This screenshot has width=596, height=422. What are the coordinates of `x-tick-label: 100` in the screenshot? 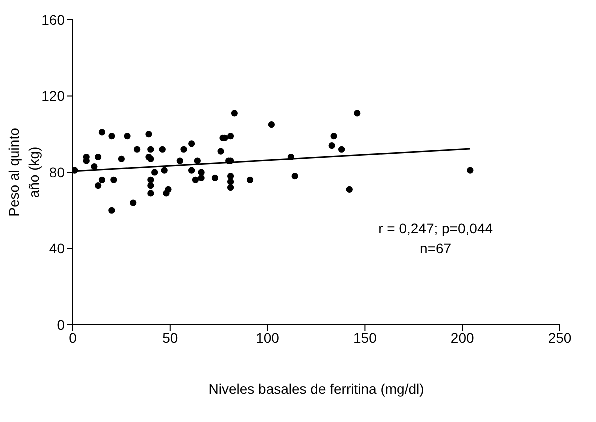 It's located at (268, 338).